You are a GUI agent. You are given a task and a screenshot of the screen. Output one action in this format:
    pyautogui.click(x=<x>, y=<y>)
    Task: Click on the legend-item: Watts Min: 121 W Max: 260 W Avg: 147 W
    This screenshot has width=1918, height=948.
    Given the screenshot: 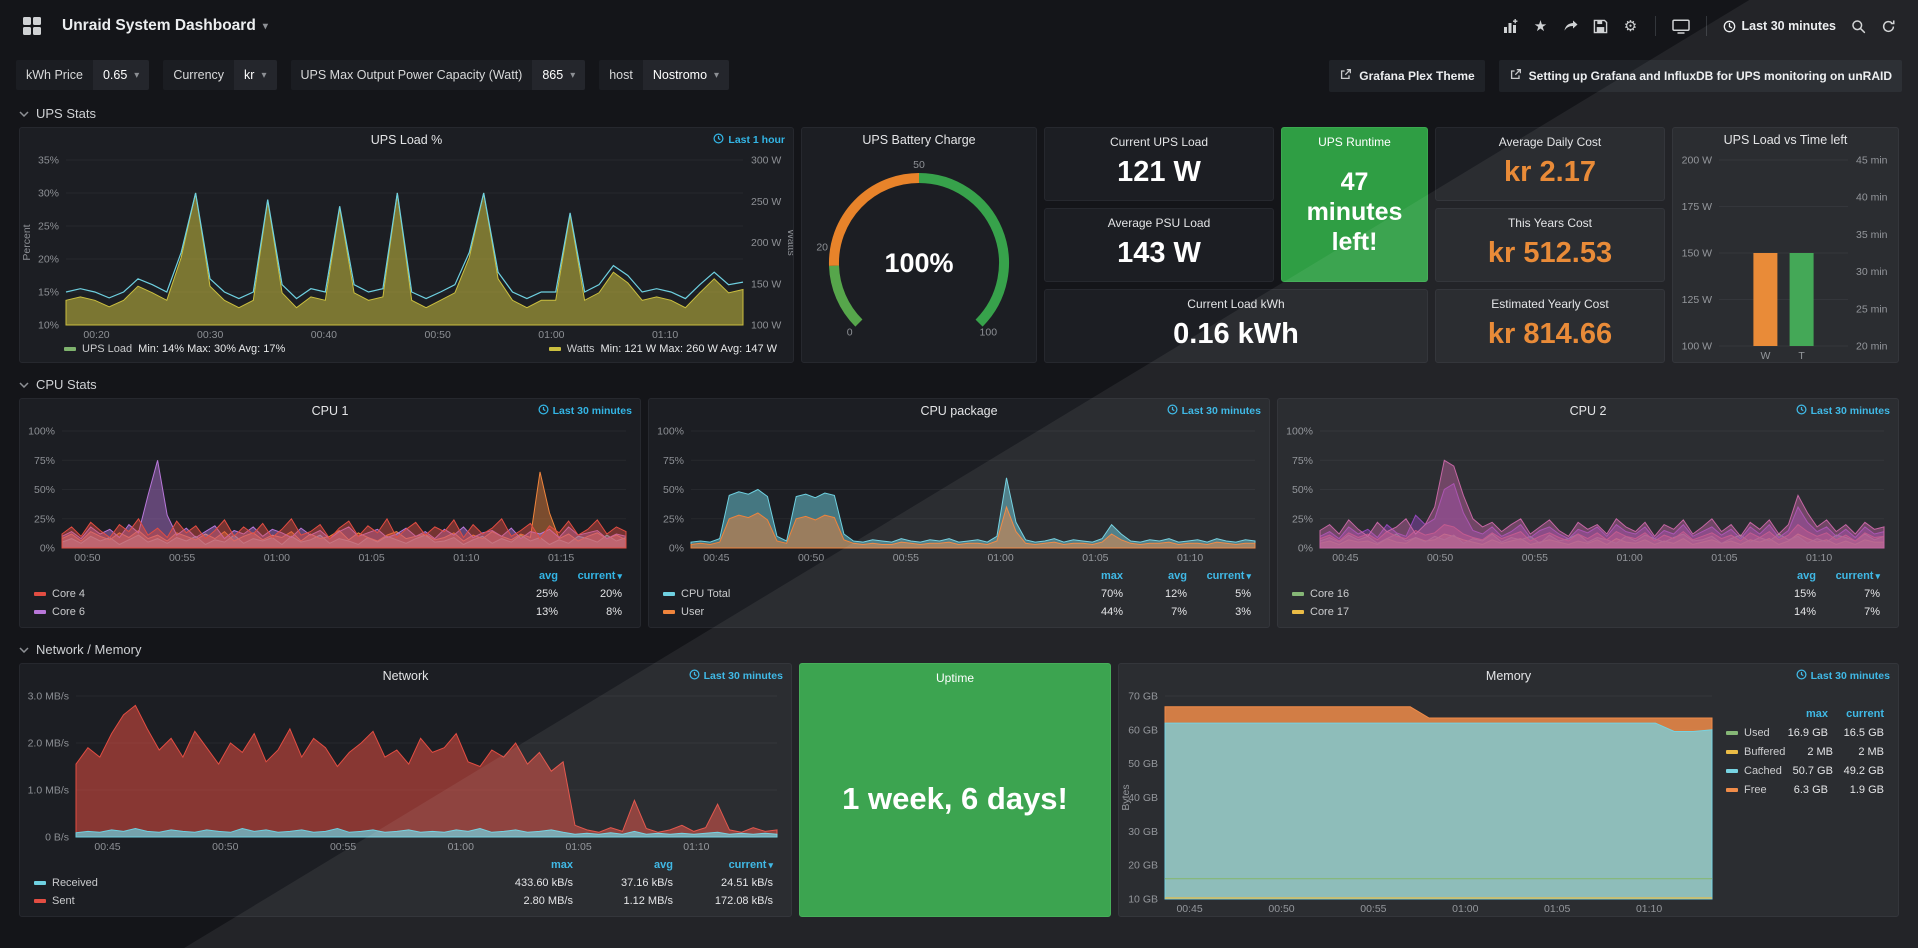 What is the action you would take?
    pyautogui.click(x=662, y=349)
    